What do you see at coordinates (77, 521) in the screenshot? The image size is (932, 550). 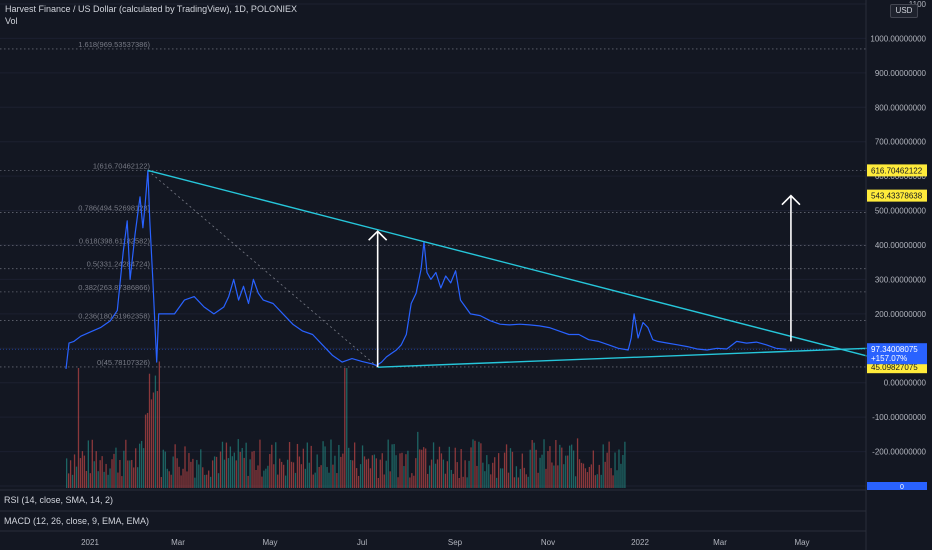 I see `macd-label: MACD (12, 26, close, 9, EMA, EMA)` at bounding box center [77, 521].